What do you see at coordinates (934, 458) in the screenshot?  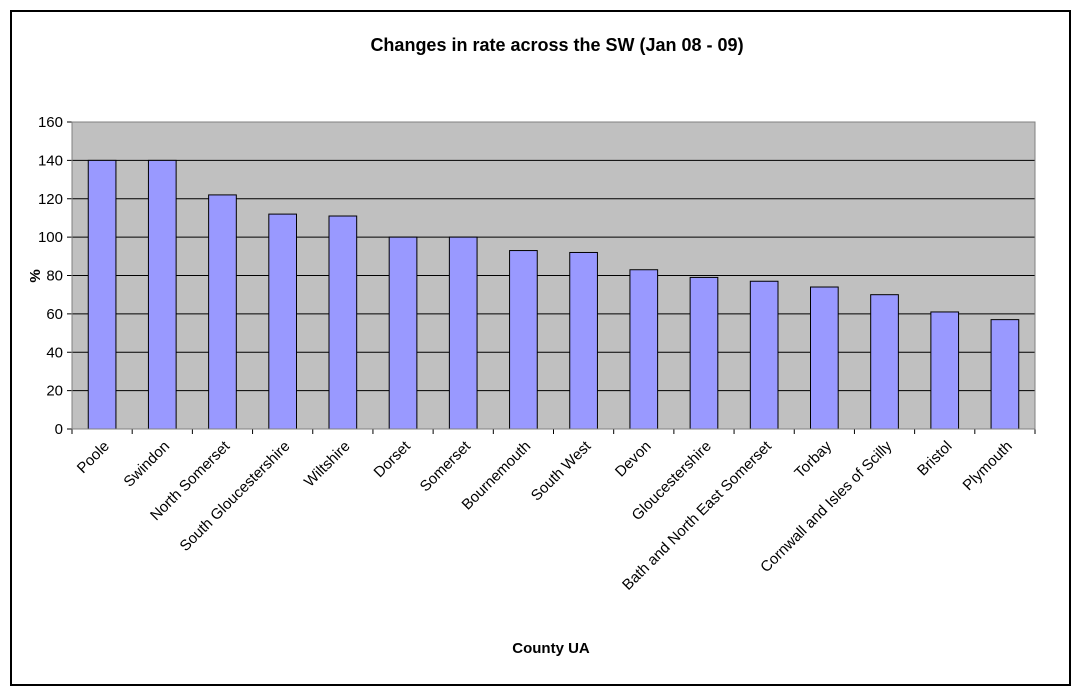 I see `x-tick-label: Bristol` at bounding box center [934, 458].